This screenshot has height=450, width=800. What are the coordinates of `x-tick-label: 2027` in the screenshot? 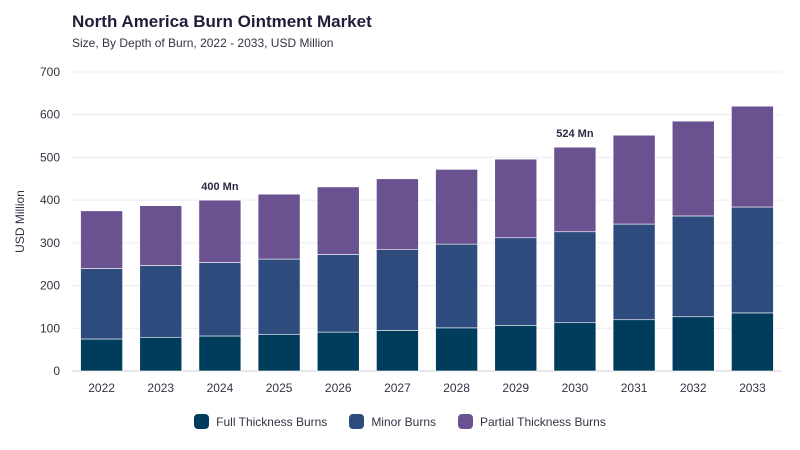 It's located at (397, 388).